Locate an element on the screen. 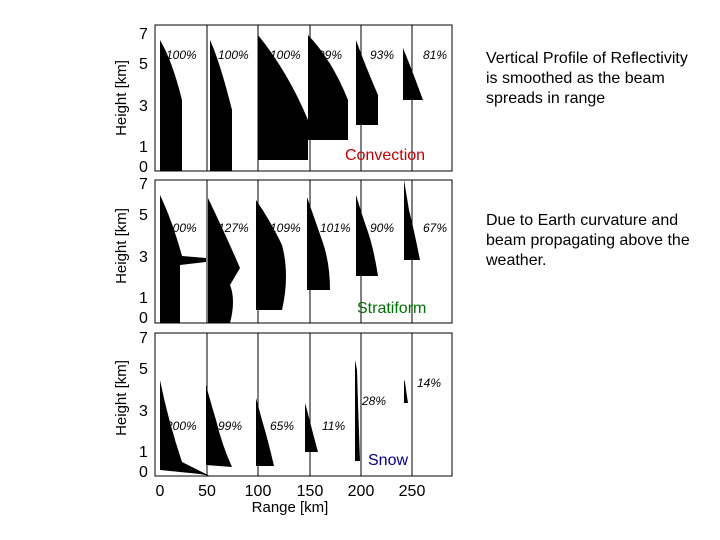 This screenshot has width=720, height=540. stratiform-frame is located at coordinates (303, 251).